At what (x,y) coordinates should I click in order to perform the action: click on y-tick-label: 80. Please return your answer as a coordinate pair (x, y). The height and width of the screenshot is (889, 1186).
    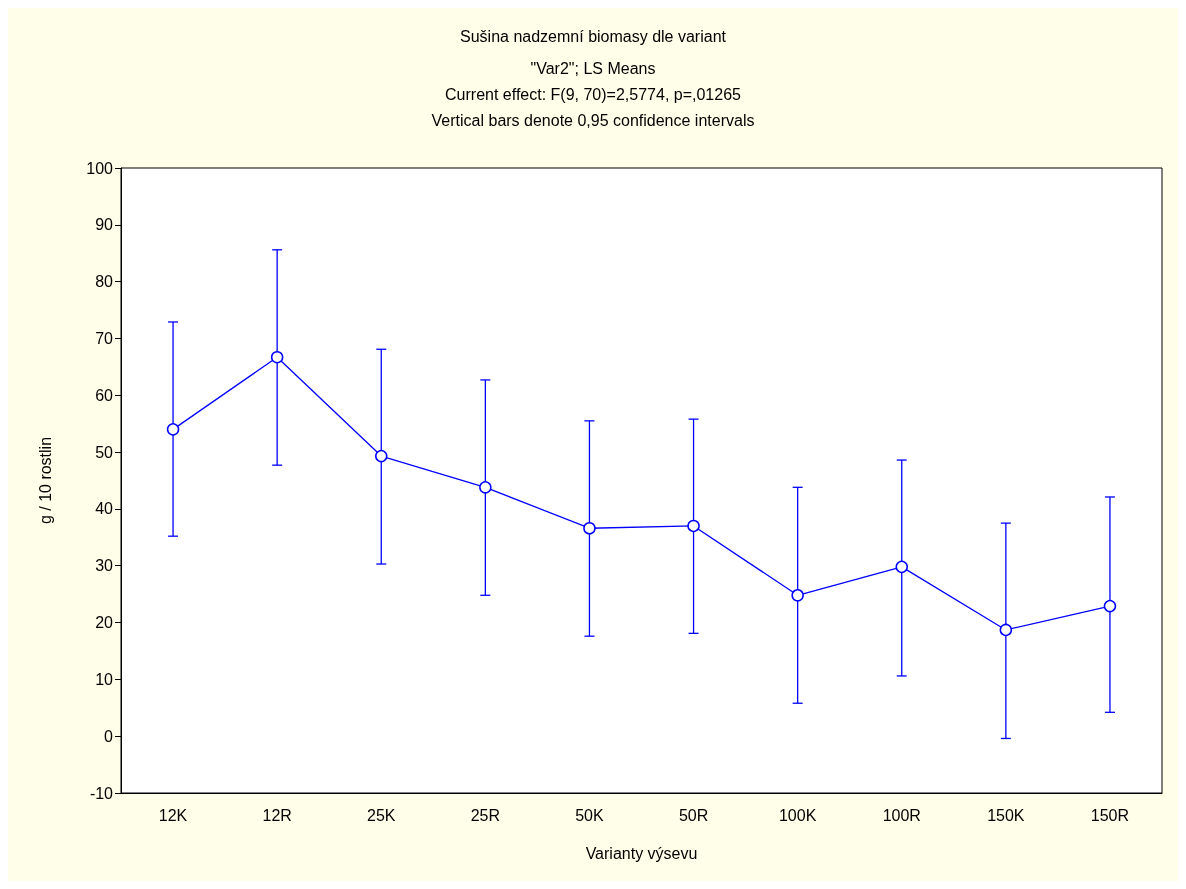
    Looking at the image, I should click on (104, 282).